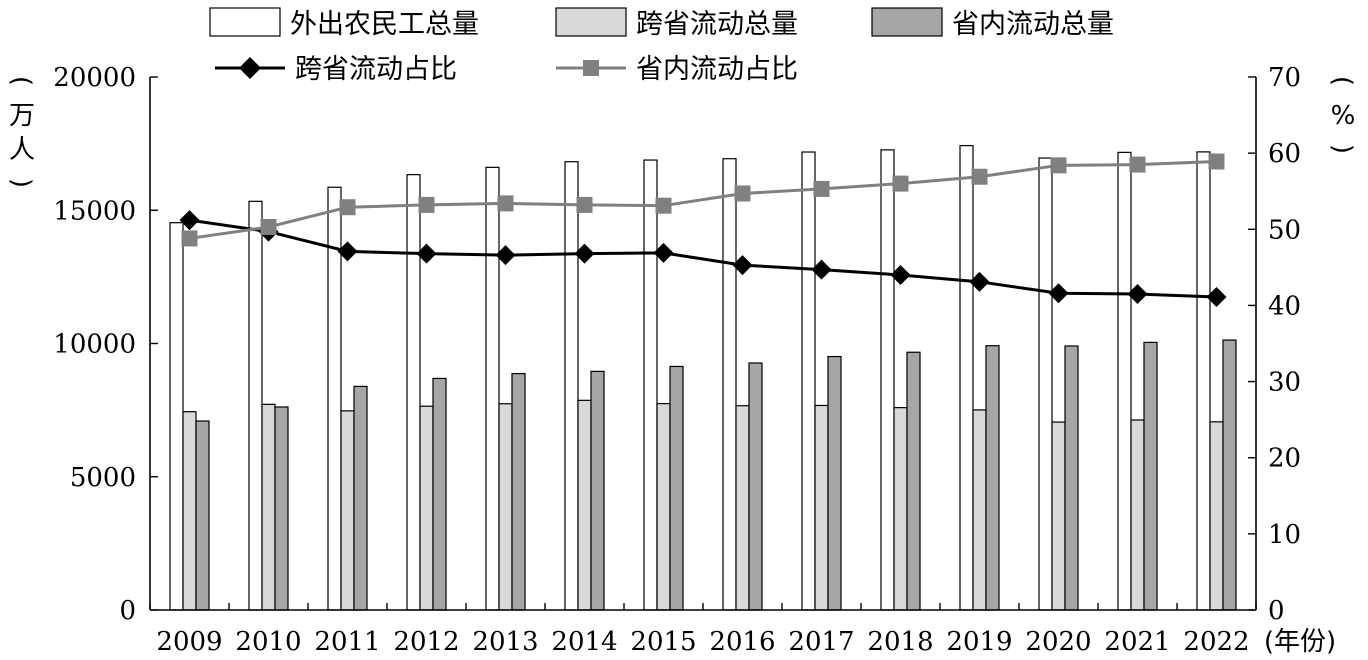 This screenshot has height=660, width=1368. Describe the element at coordinates (347, 510) in the screenshot. I see `bar-2-2011` at that location.